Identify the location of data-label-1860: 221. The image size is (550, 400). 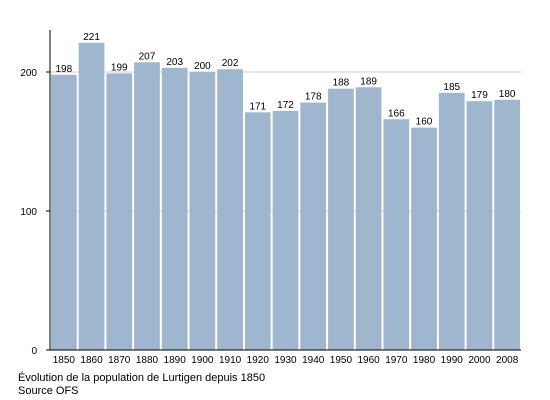
(91, 37).